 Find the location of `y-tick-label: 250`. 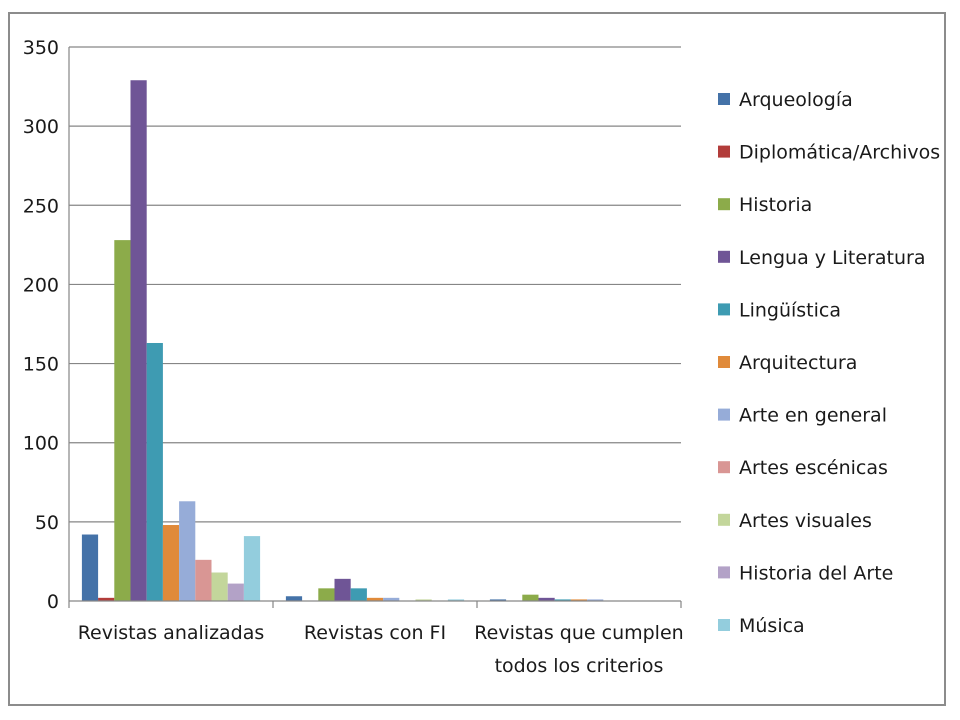

y-tick-label: 250 is located at coordinates (41, 206).